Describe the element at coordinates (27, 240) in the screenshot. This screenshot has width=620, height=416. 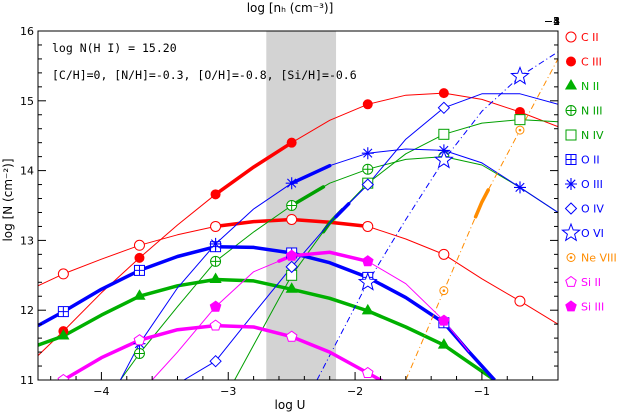
I see `y-tick-label: 13` at that location.